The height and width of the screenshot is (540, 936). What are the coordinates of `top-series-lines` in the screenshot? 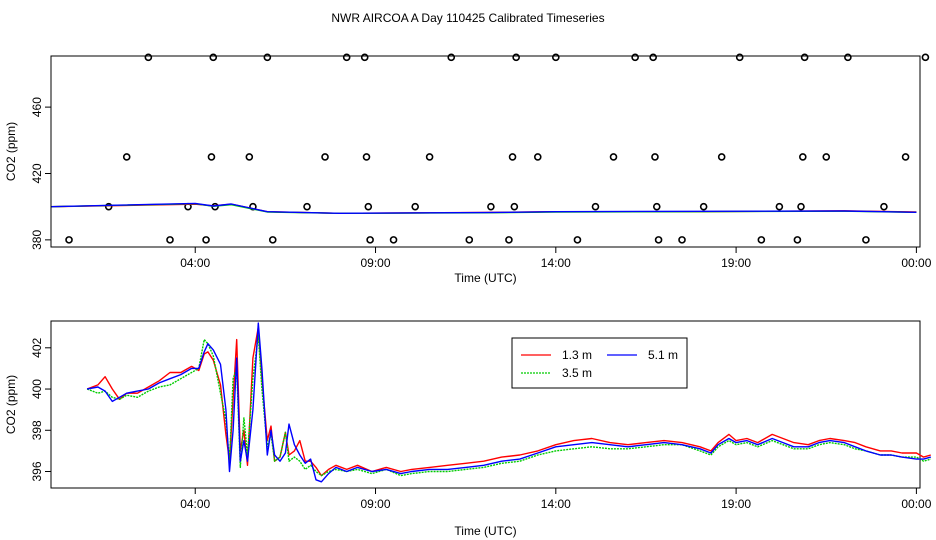 It's located at (483, 208).